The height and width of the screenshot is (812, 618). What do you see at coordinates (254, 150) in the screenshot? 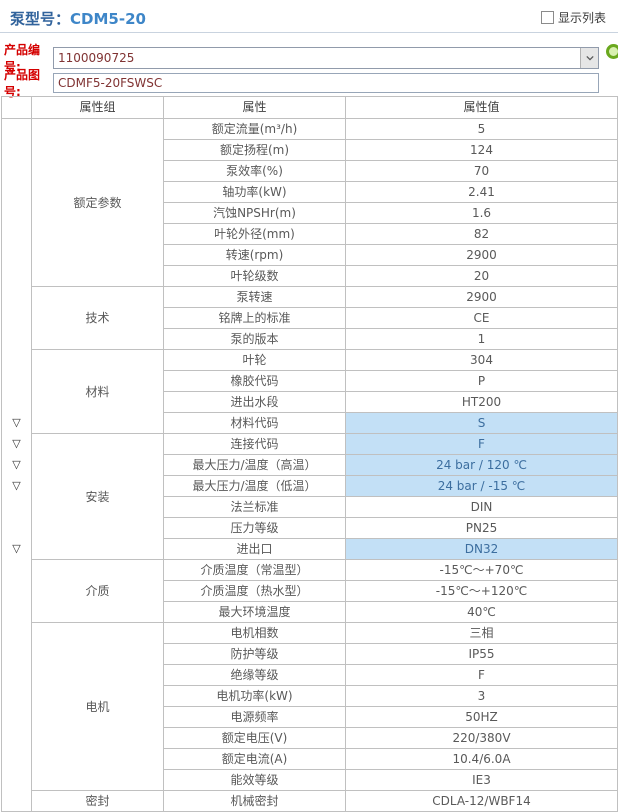
I see `attr-cell: 额定扬程(m)` at bounding box center [254, 150].